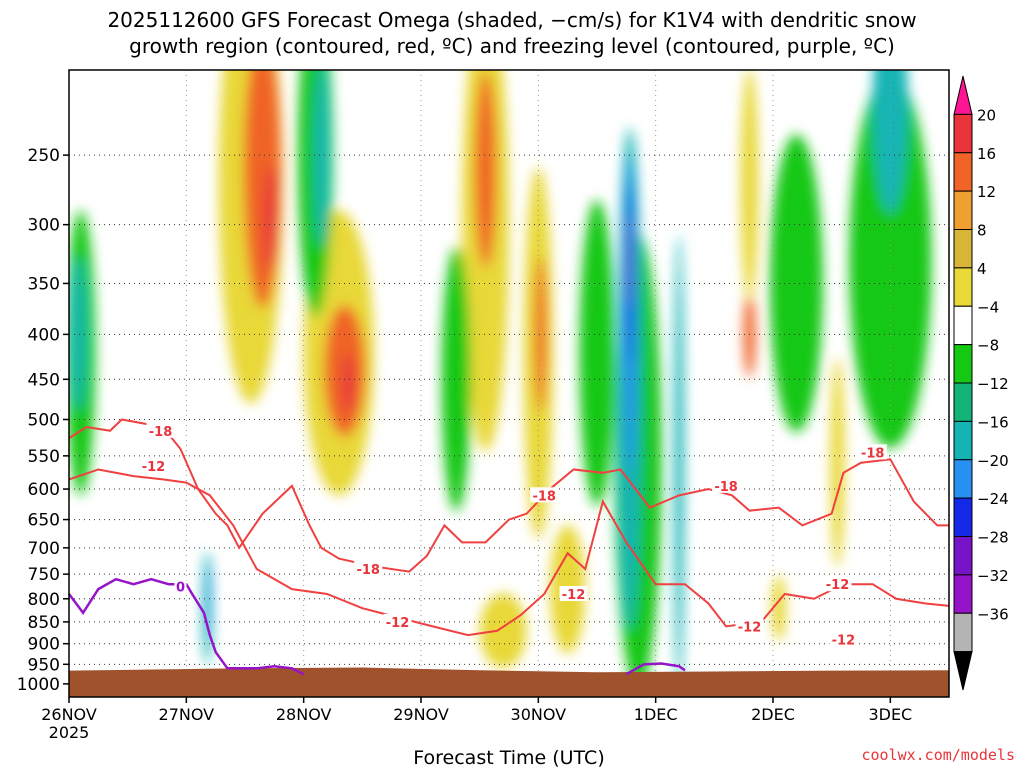  I want to click on x-tick-label: 1DEC, so click(656, 714).